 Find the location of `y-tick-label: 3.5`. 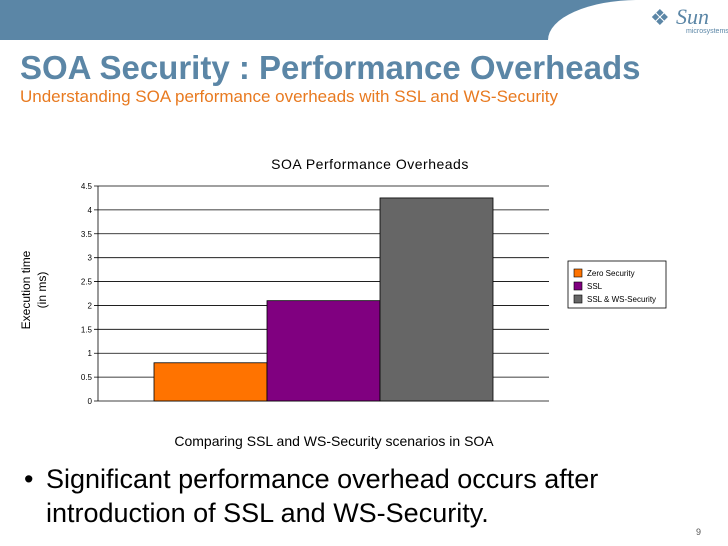

y-tick-label: 3.5 is located at coordinates (87, 234).